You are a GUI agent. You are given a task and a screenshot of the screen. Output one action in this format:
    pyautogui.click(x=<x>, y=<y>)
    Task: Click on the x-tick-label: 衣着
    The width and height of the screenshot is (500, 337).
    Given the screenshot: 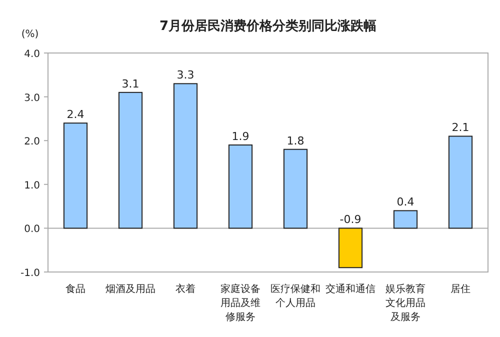 What is the action you would take?
    pyautogui.click(x=186, y=289)
    